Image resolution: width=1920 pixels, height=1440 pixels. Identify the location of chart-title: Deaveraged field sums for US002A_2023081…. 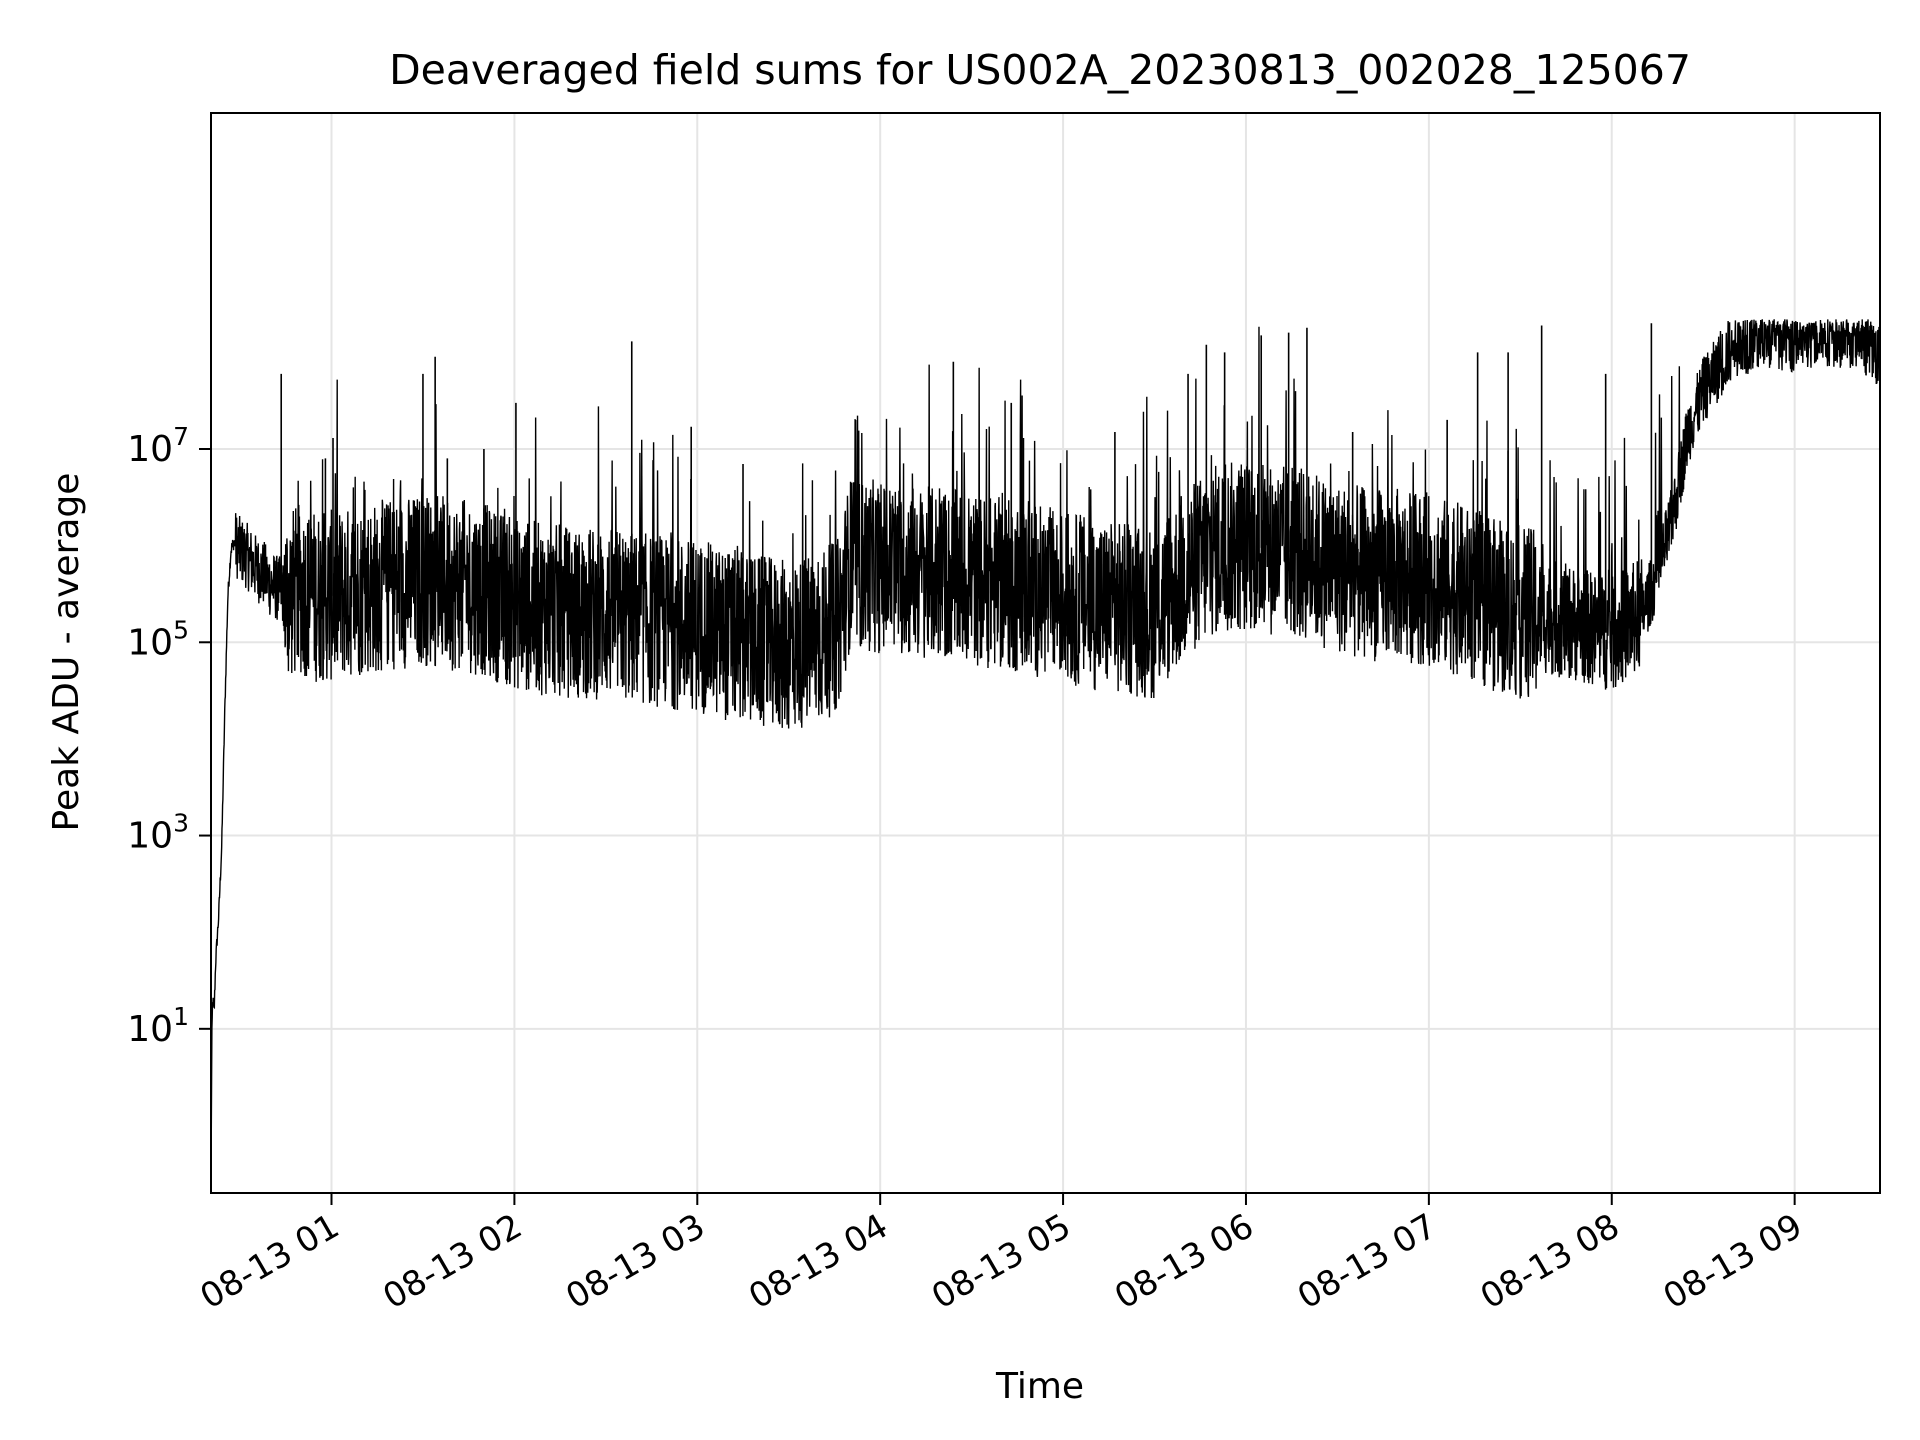
(1040, 70).